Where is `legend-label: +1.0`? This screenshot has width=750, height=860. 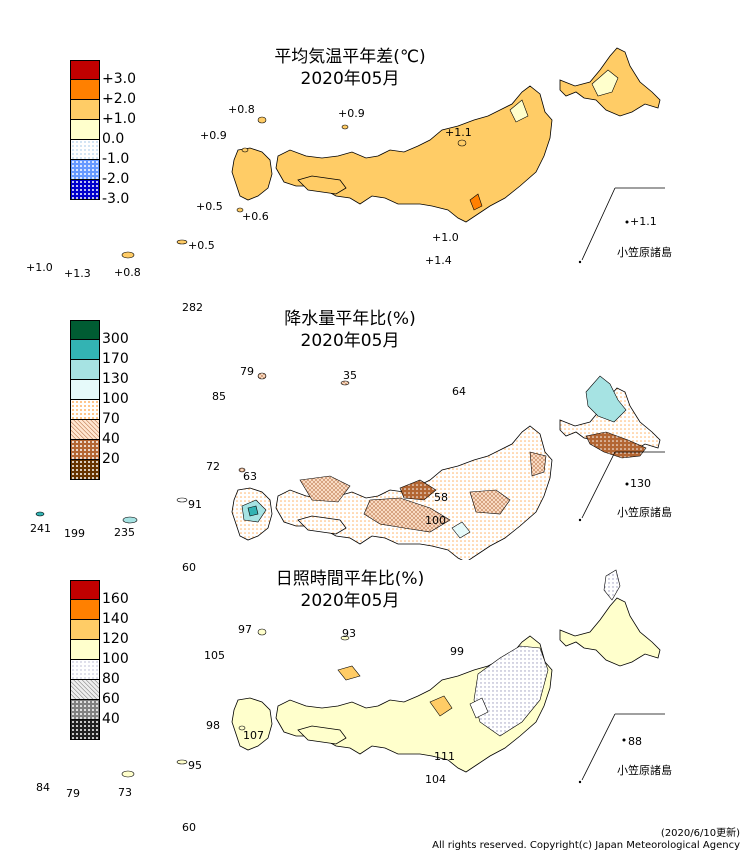
legend-label: +1.0 is located at coordinates (119, 119).